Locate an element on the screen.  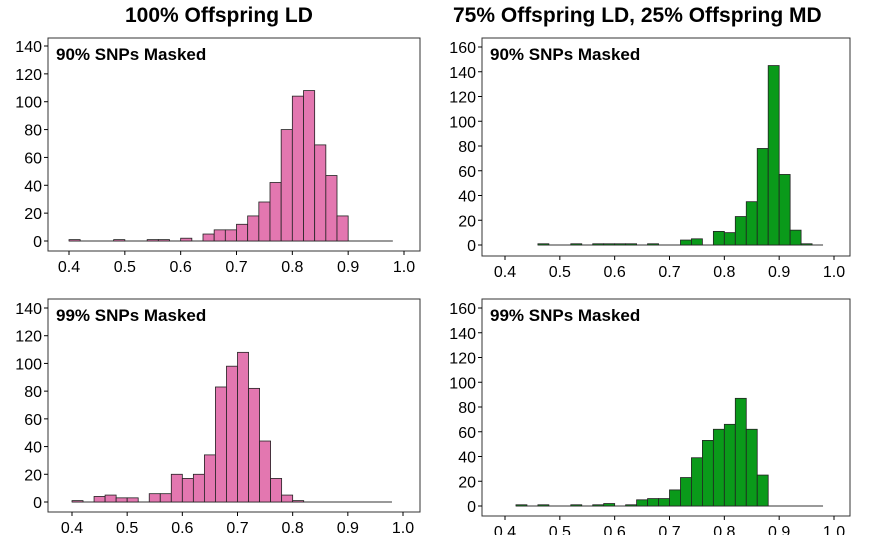
panel-label: 90% SNPs Masked is located at coordinates (565, 54).